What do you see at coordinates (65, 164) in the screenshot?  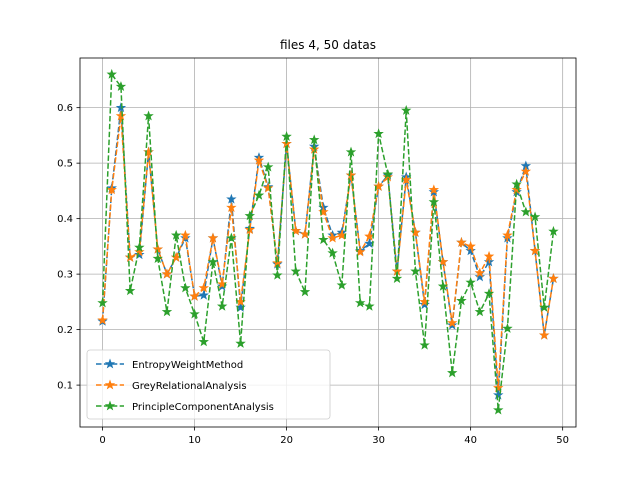 I see `y-tick-label: 0.5` at bounding box center [65, 164].